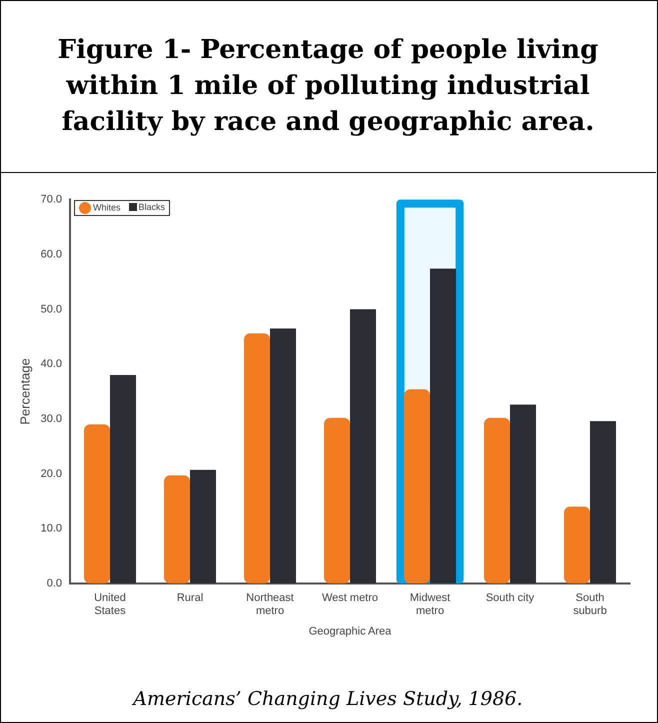 The height and width of the screenshot is (723, 658). I want to click on y-tick-label: 70.0, so click(51, 200).